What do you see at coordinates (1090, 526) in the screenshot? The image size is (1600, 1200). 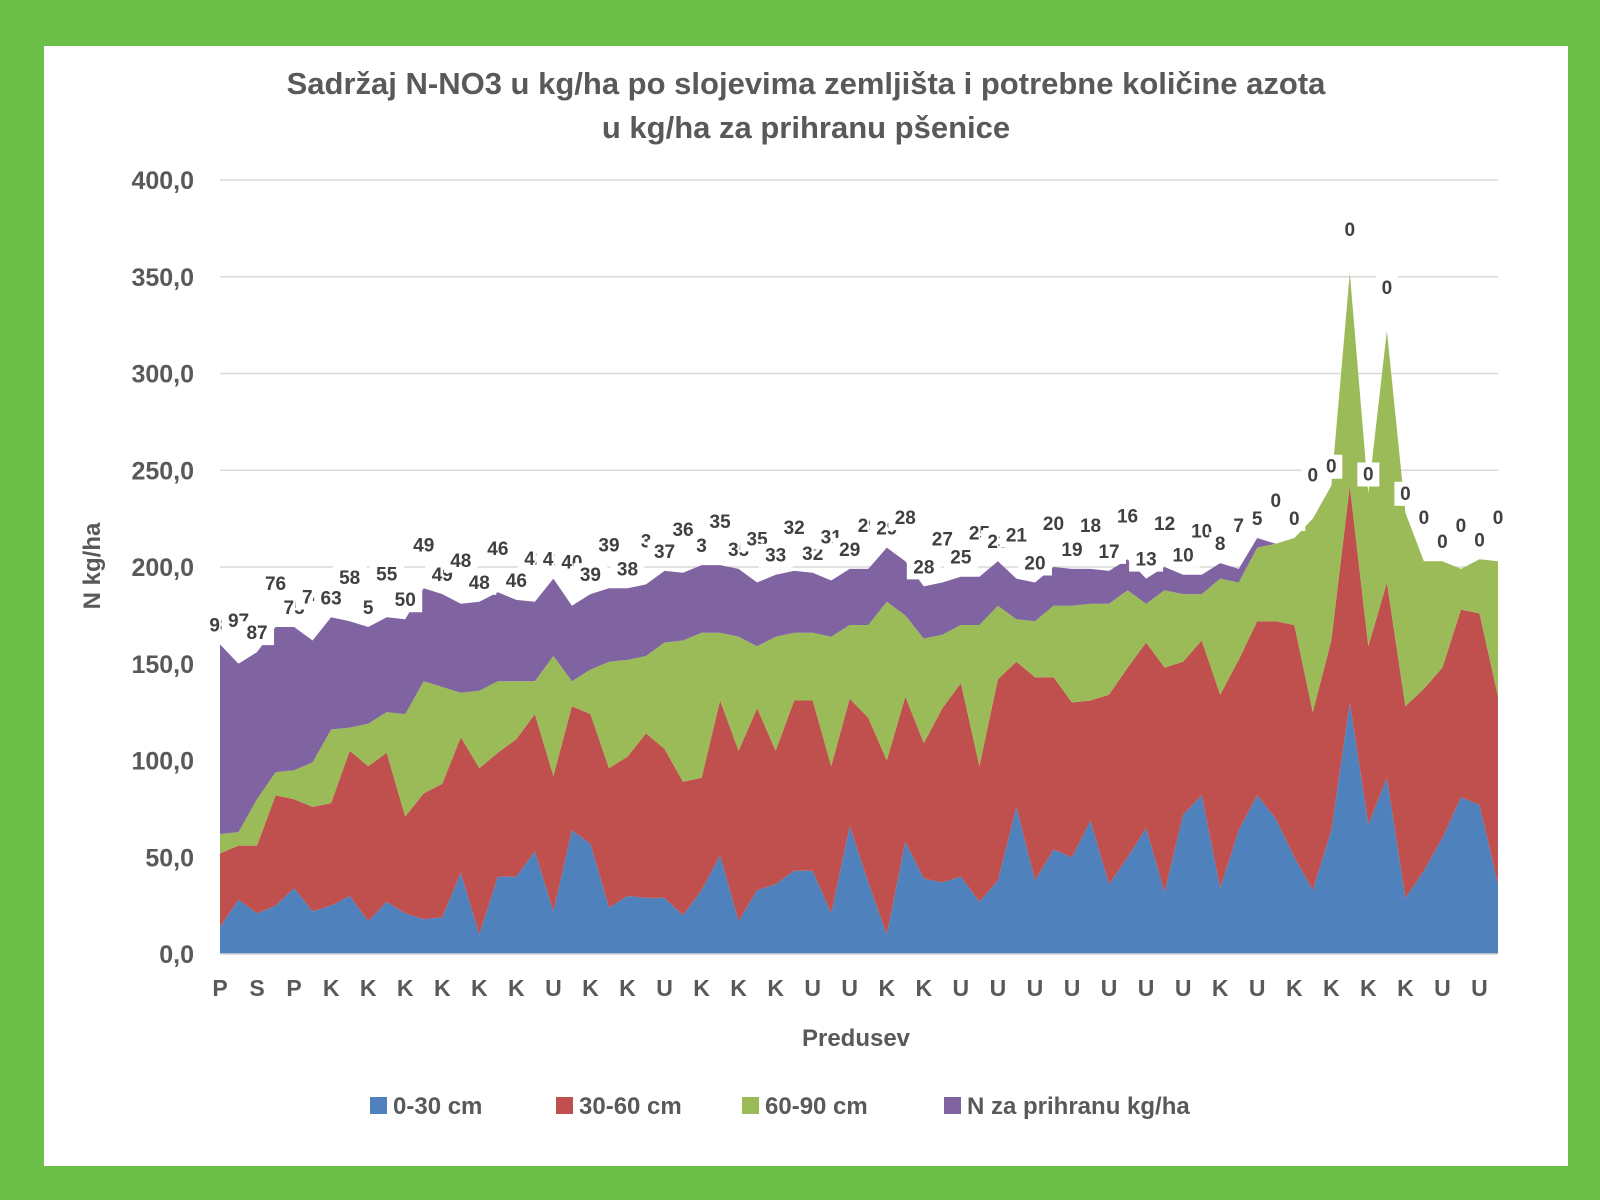 I see `data-label: 18` at bounding box center [1090, 526].